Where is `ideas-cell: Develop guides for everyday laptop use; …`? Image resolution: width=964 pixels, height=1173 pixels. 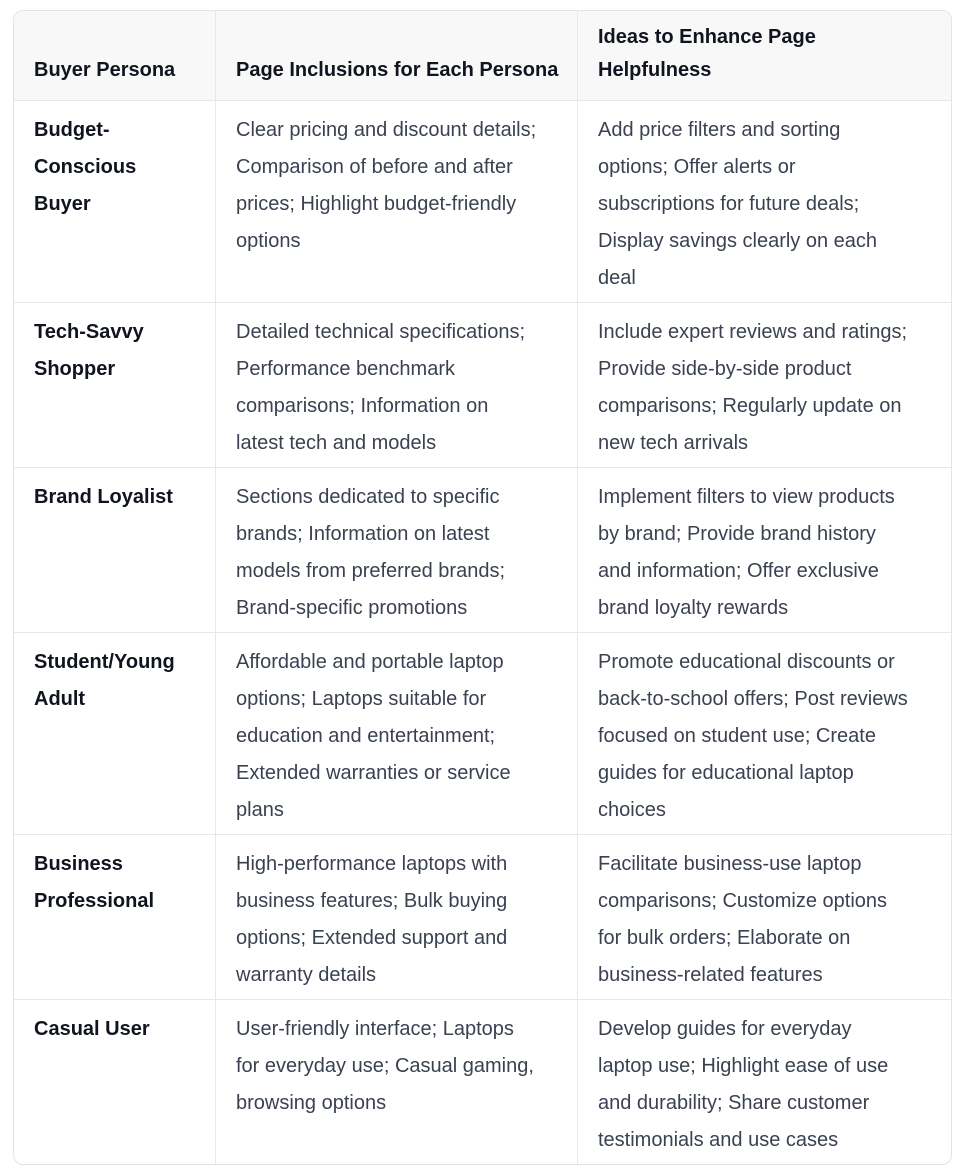
ideas-cell: Develop guides for everyday laptop use; … is located at coordinates (764, 1082).